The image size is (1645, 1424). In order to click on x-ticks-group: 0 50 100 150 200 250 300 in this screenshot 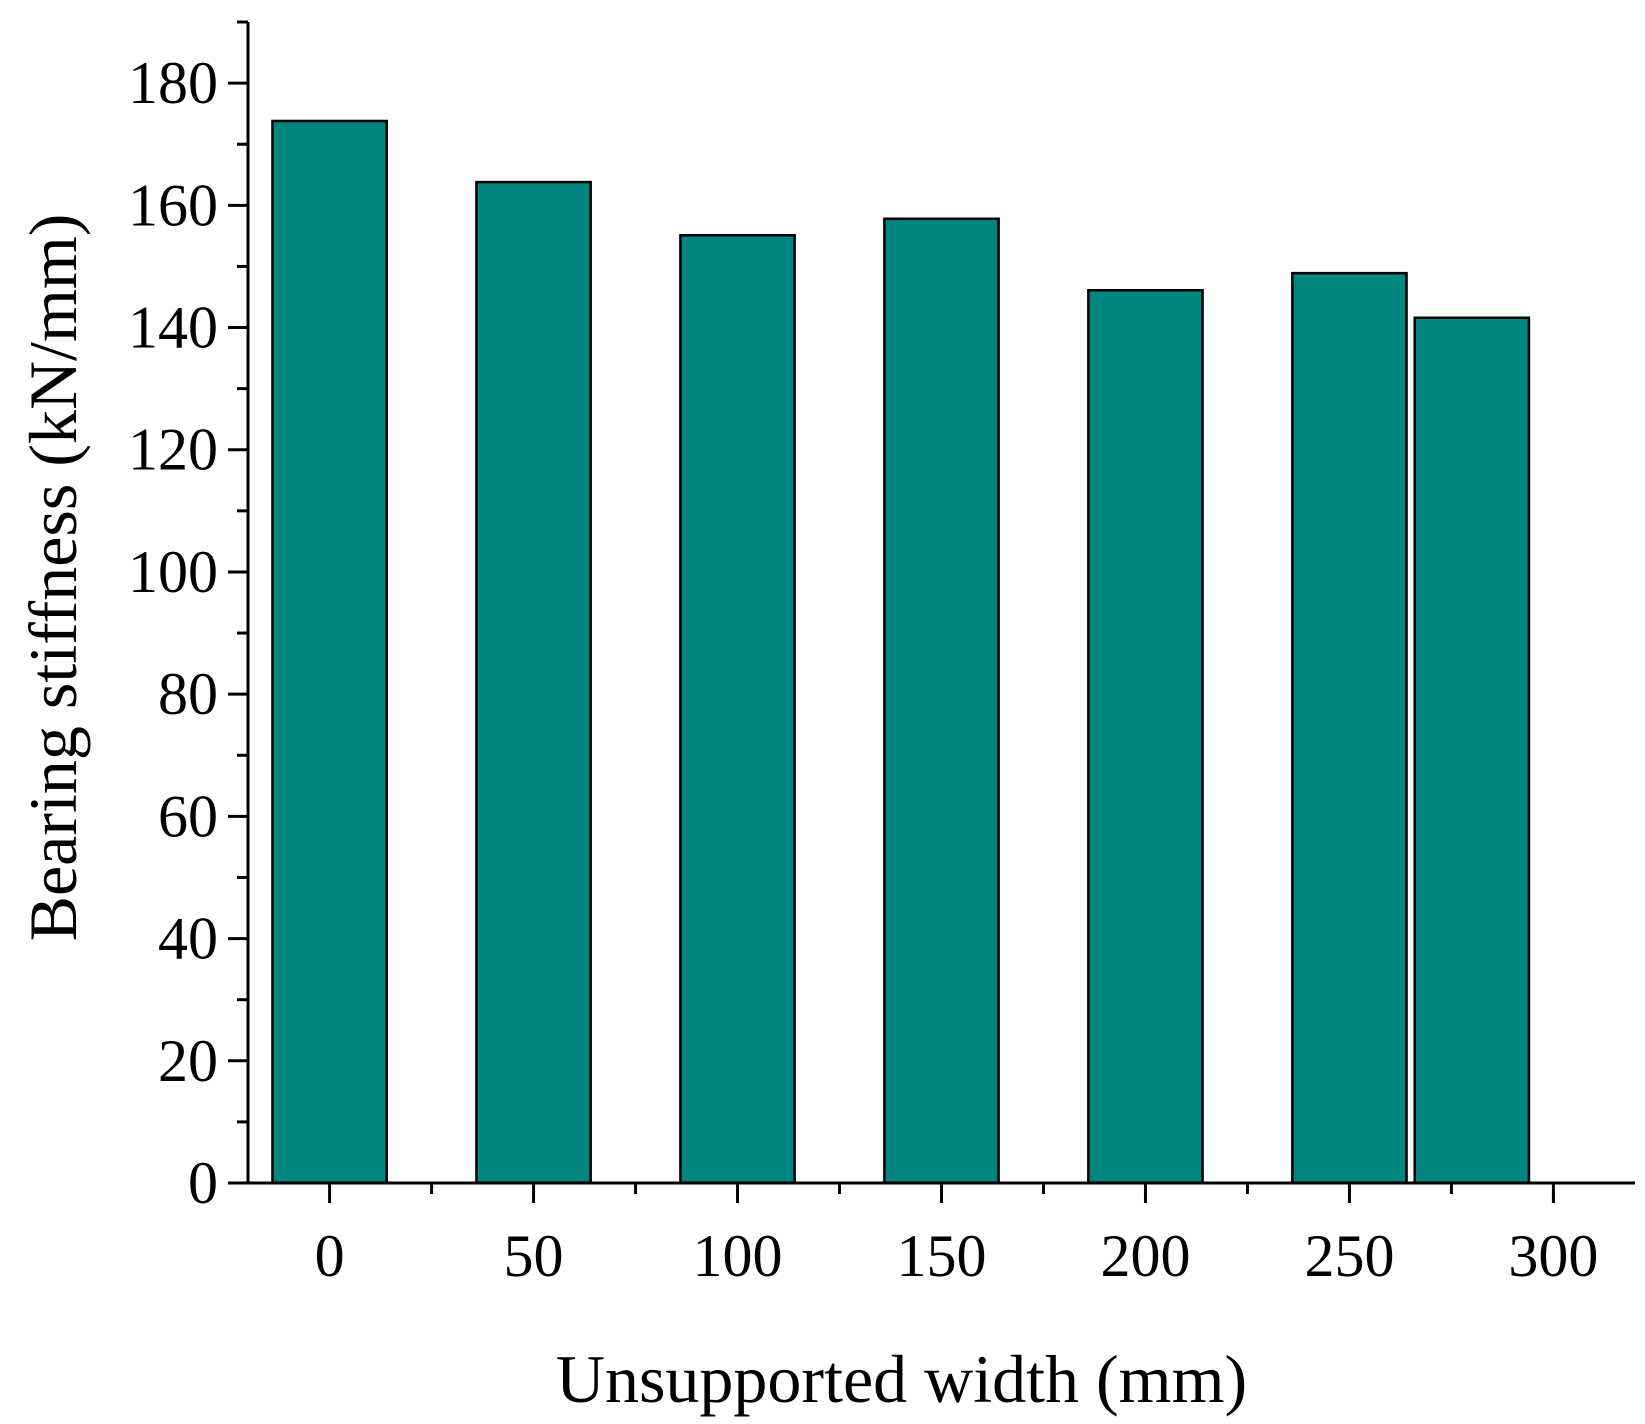, I will do `click(956, 1236)`.